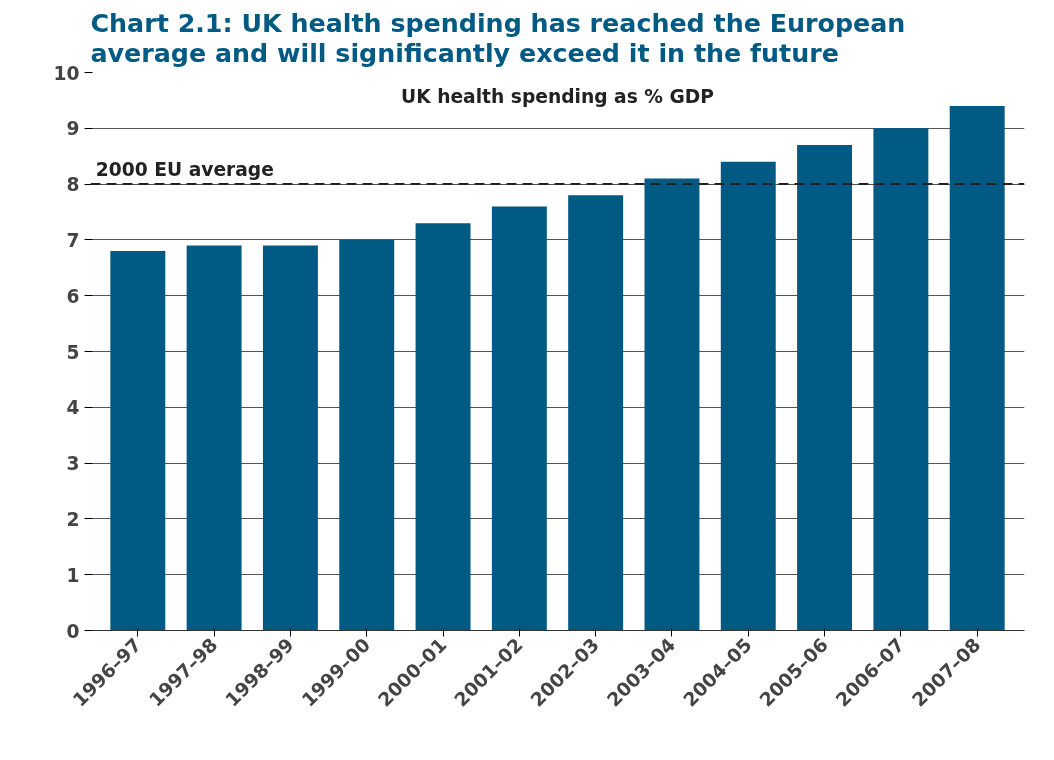  Describe the element at coordinates (73, 575) in the screenshot. I see `y-tick-label: 1` at that location.